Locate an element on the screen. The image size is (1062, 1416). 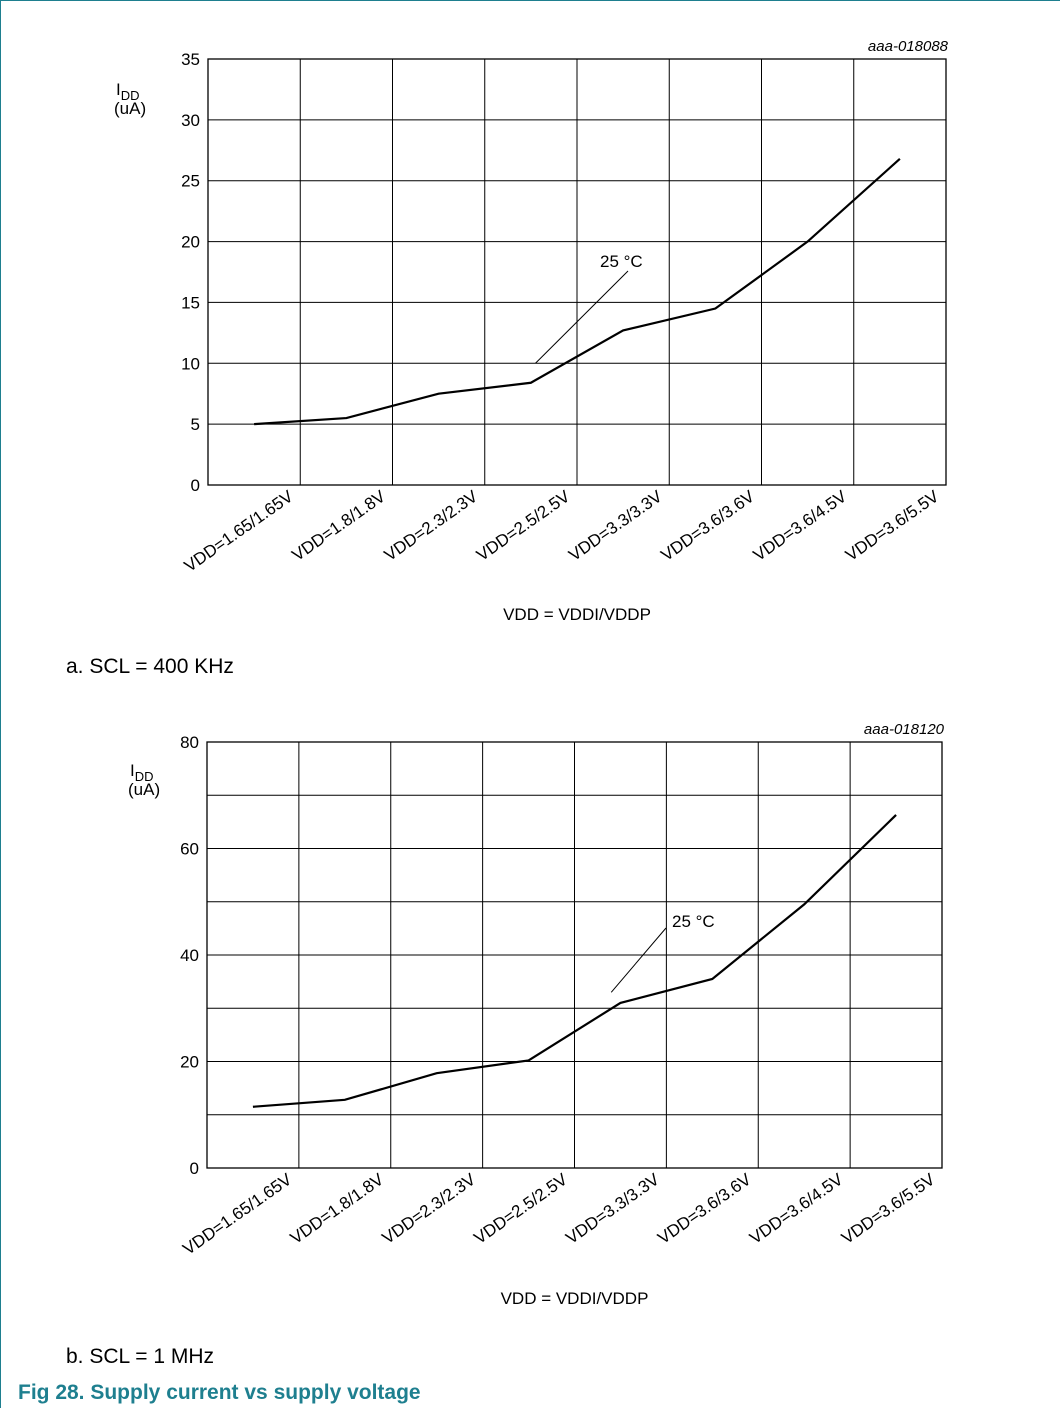
figure-id-label: aaa-018088 is located at coordinates (908, 46).